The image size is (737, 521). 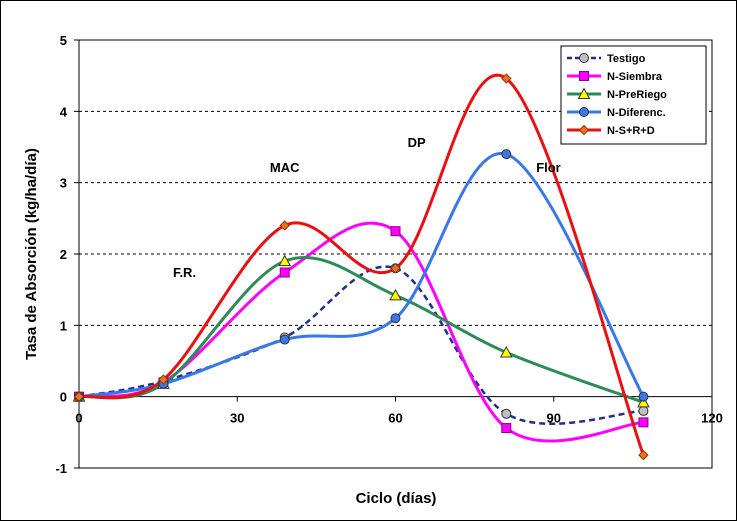 I want to click on y-tick-label: 5, so click(x=63, y=40).